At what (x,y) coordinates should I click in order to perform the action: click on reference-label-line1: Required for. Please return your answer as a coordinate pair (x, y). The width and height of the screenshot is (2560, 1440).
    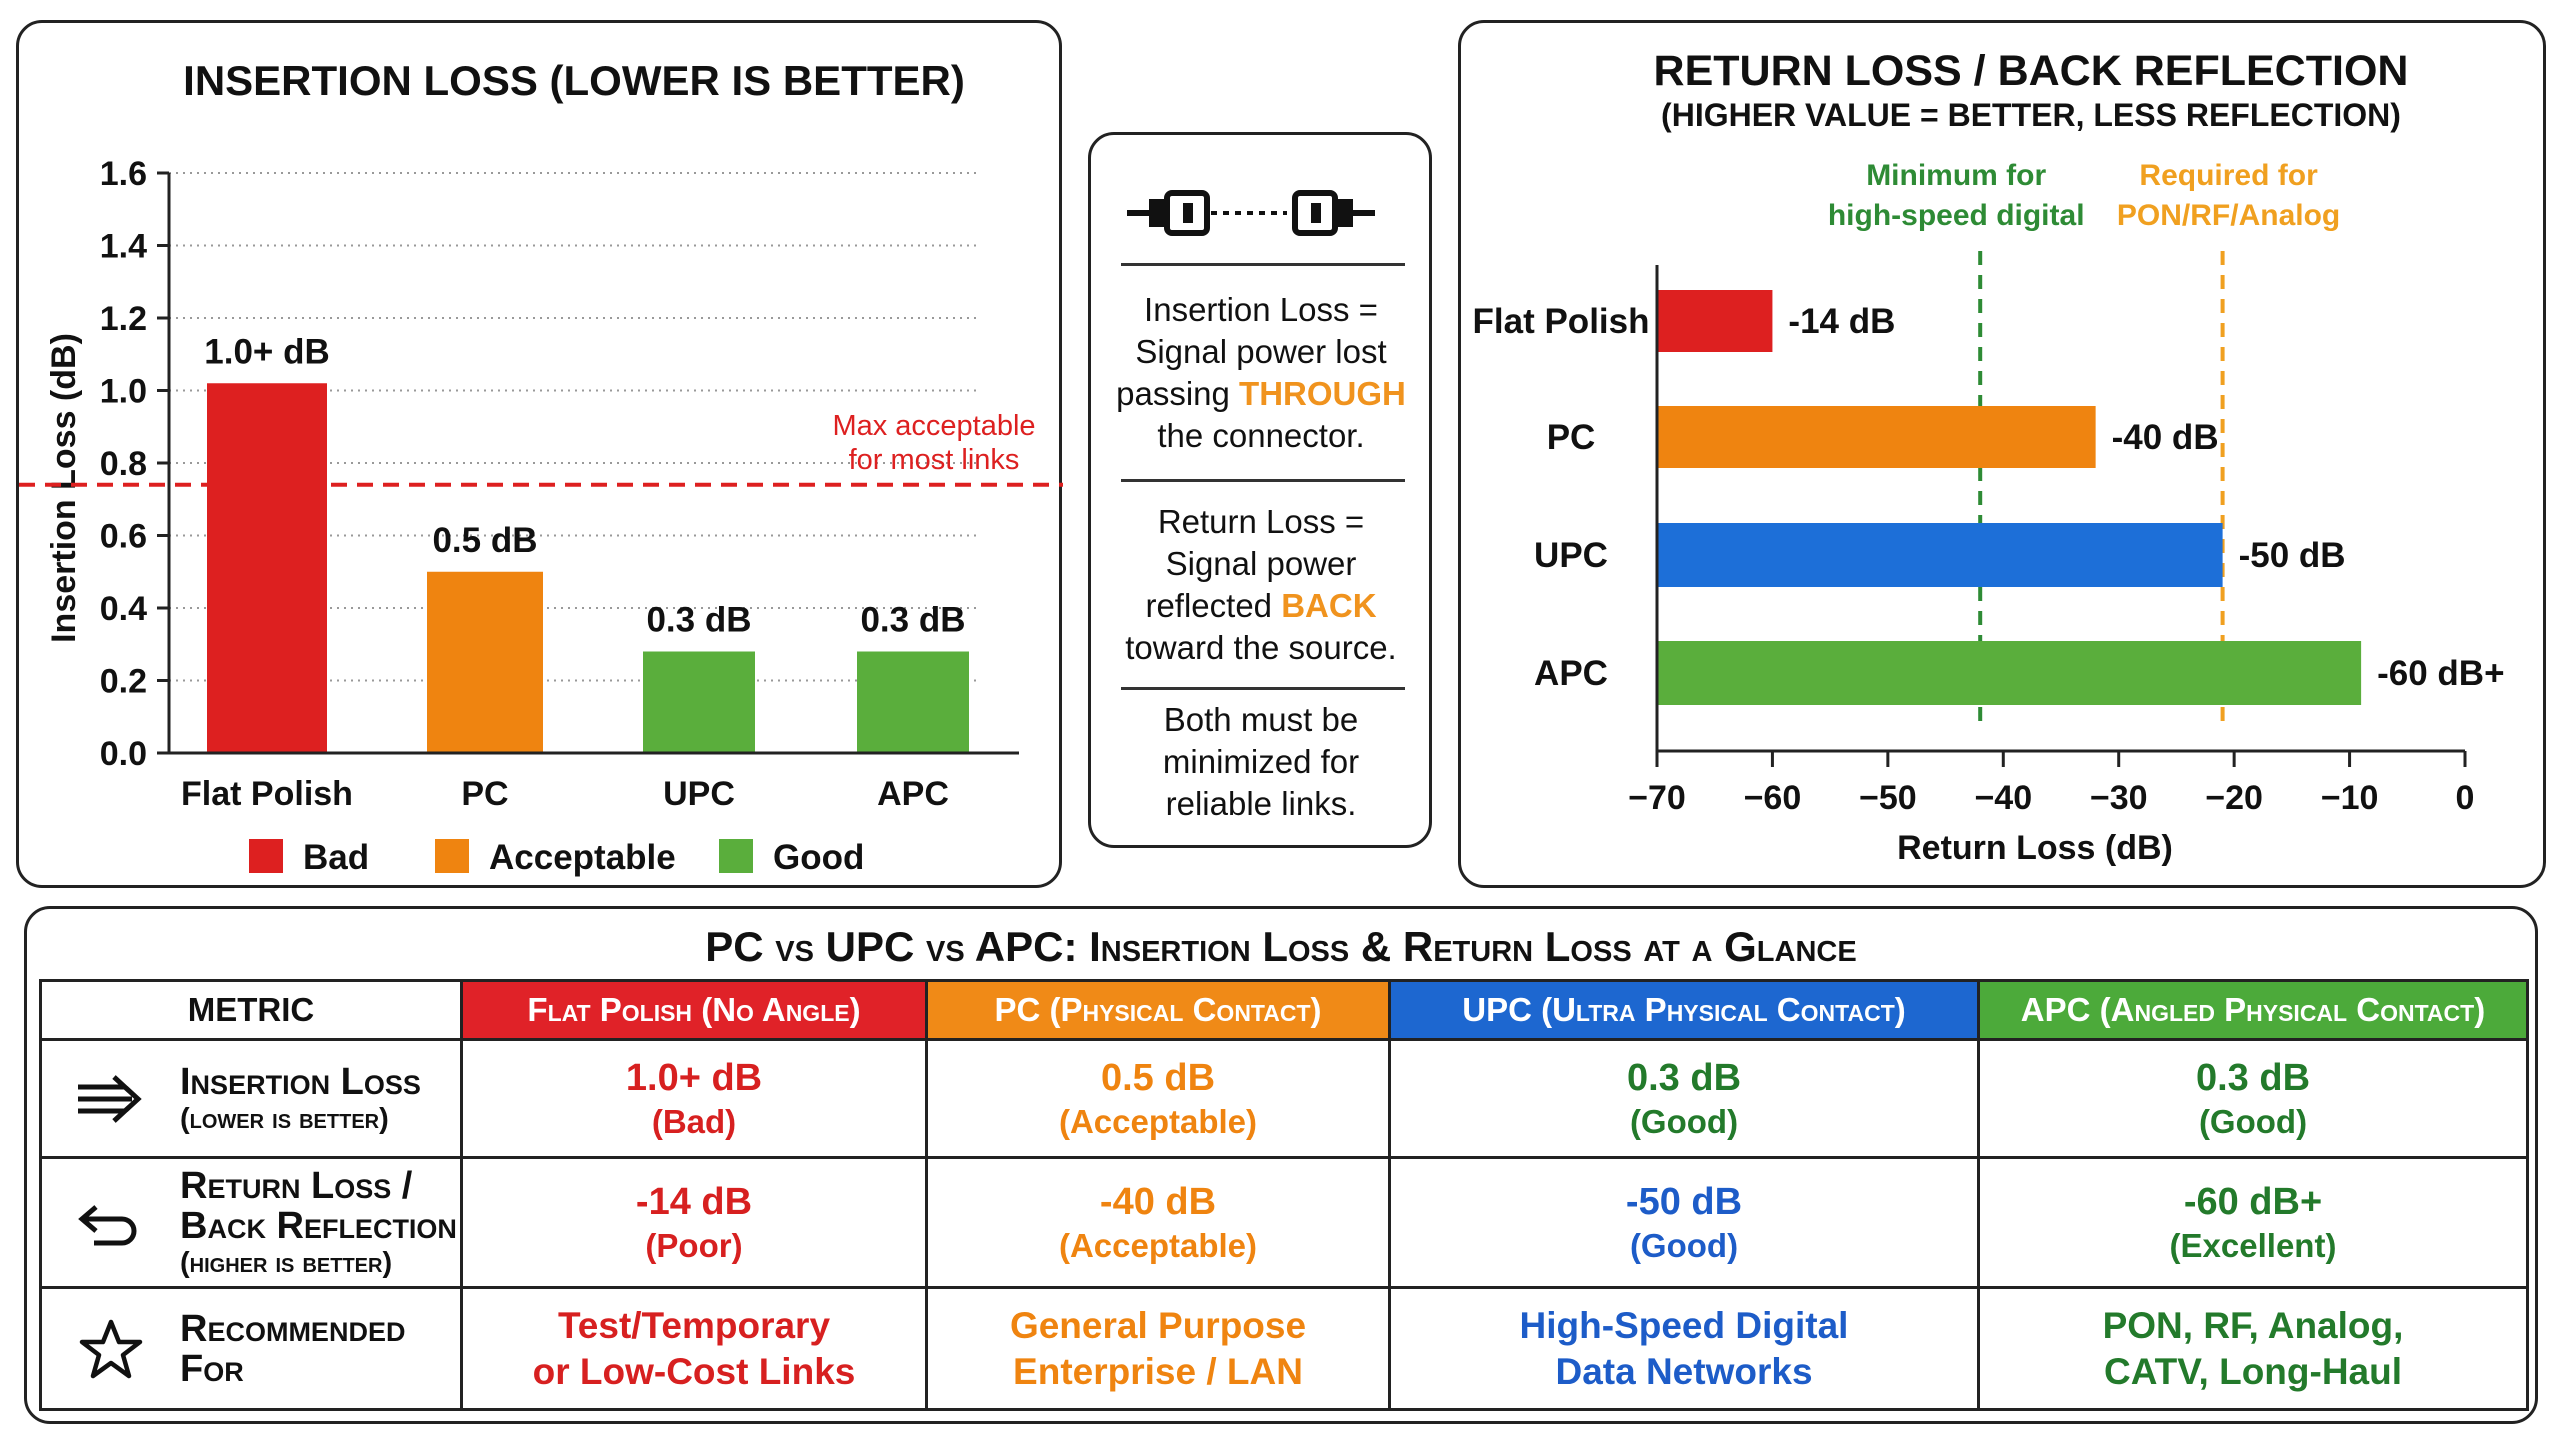
    Looking at the image, I should click on (2228, 175).